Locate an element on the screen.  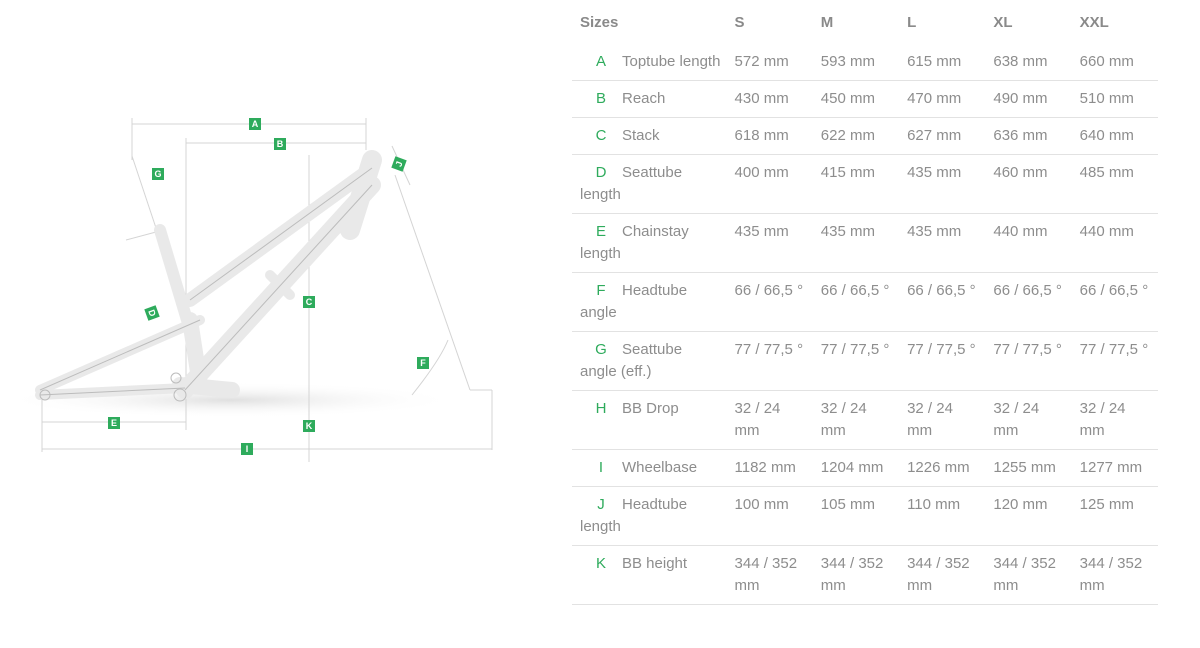
size-value-cell: 125 mm is located at coordinates (1114, 516).